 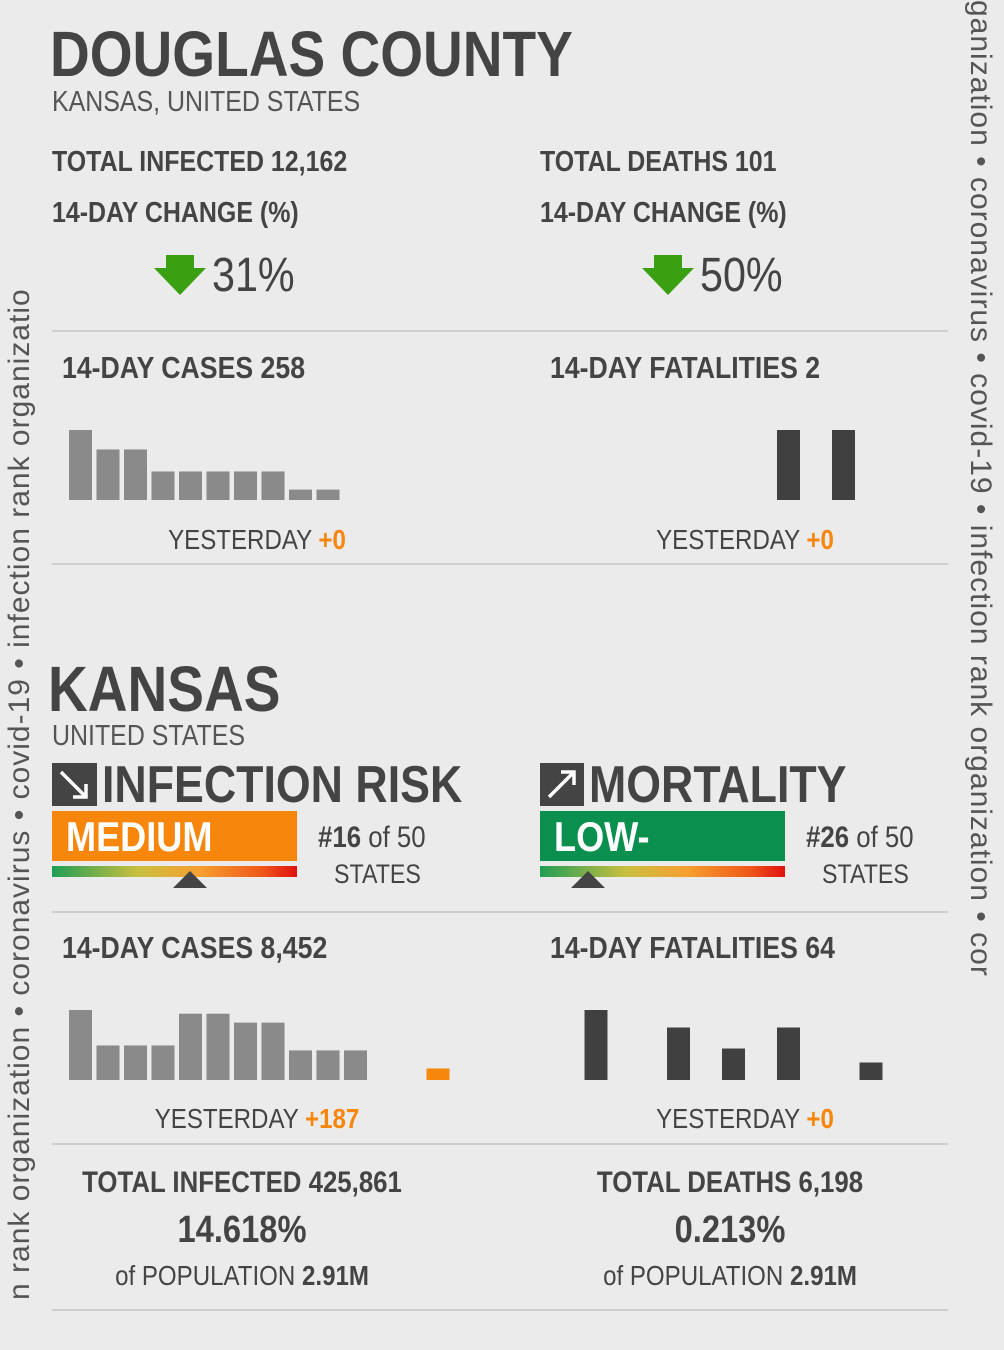 What do you see at coordinates (730, 1230) in the screenshot?
I see `deaths-percent: 0.213%` at bounding box center [730, 1230].